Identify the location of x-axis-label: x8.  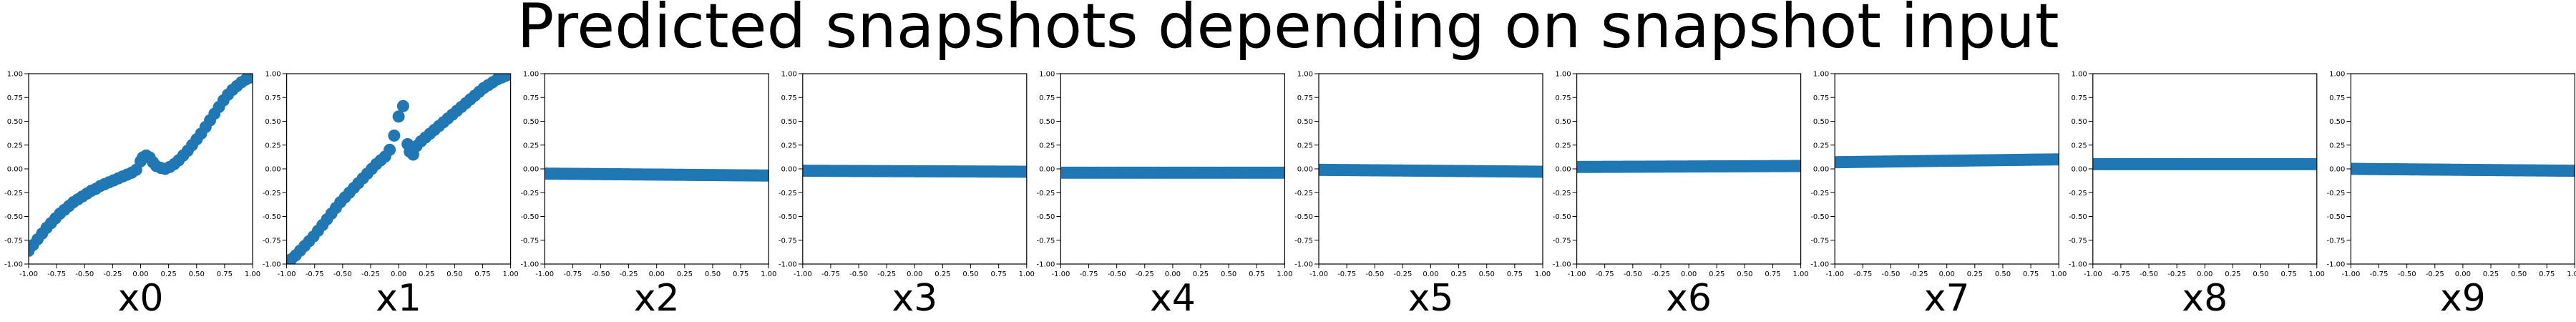
(2205, 298).